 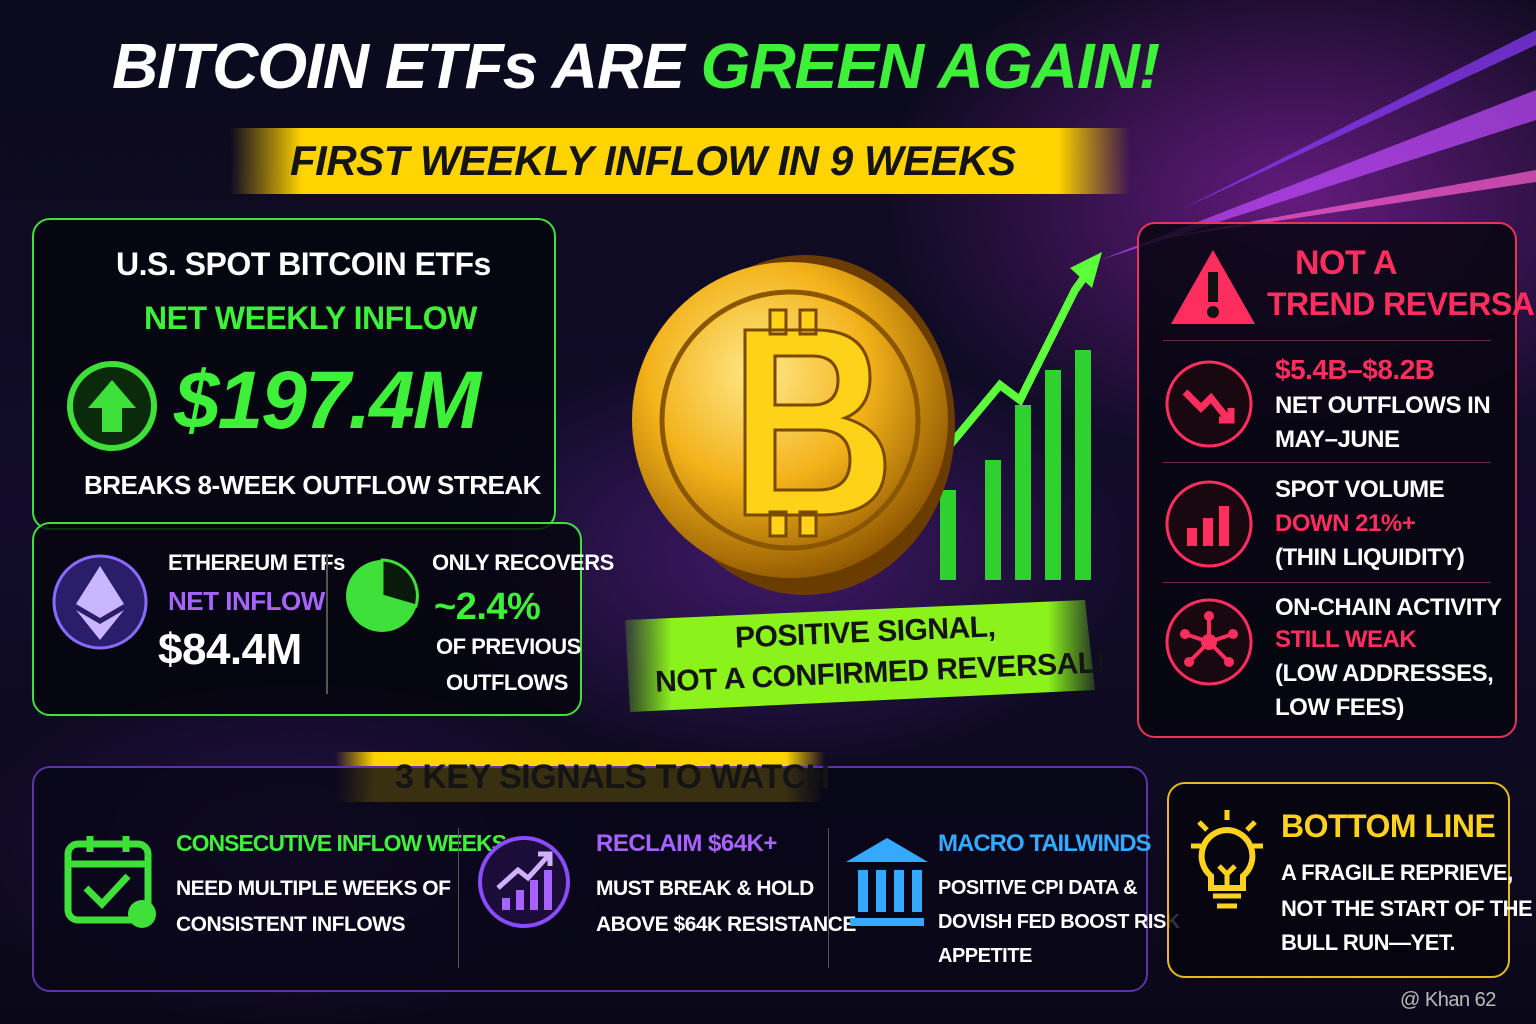 I want to click on pie-icon, so click(x=382, y=595).